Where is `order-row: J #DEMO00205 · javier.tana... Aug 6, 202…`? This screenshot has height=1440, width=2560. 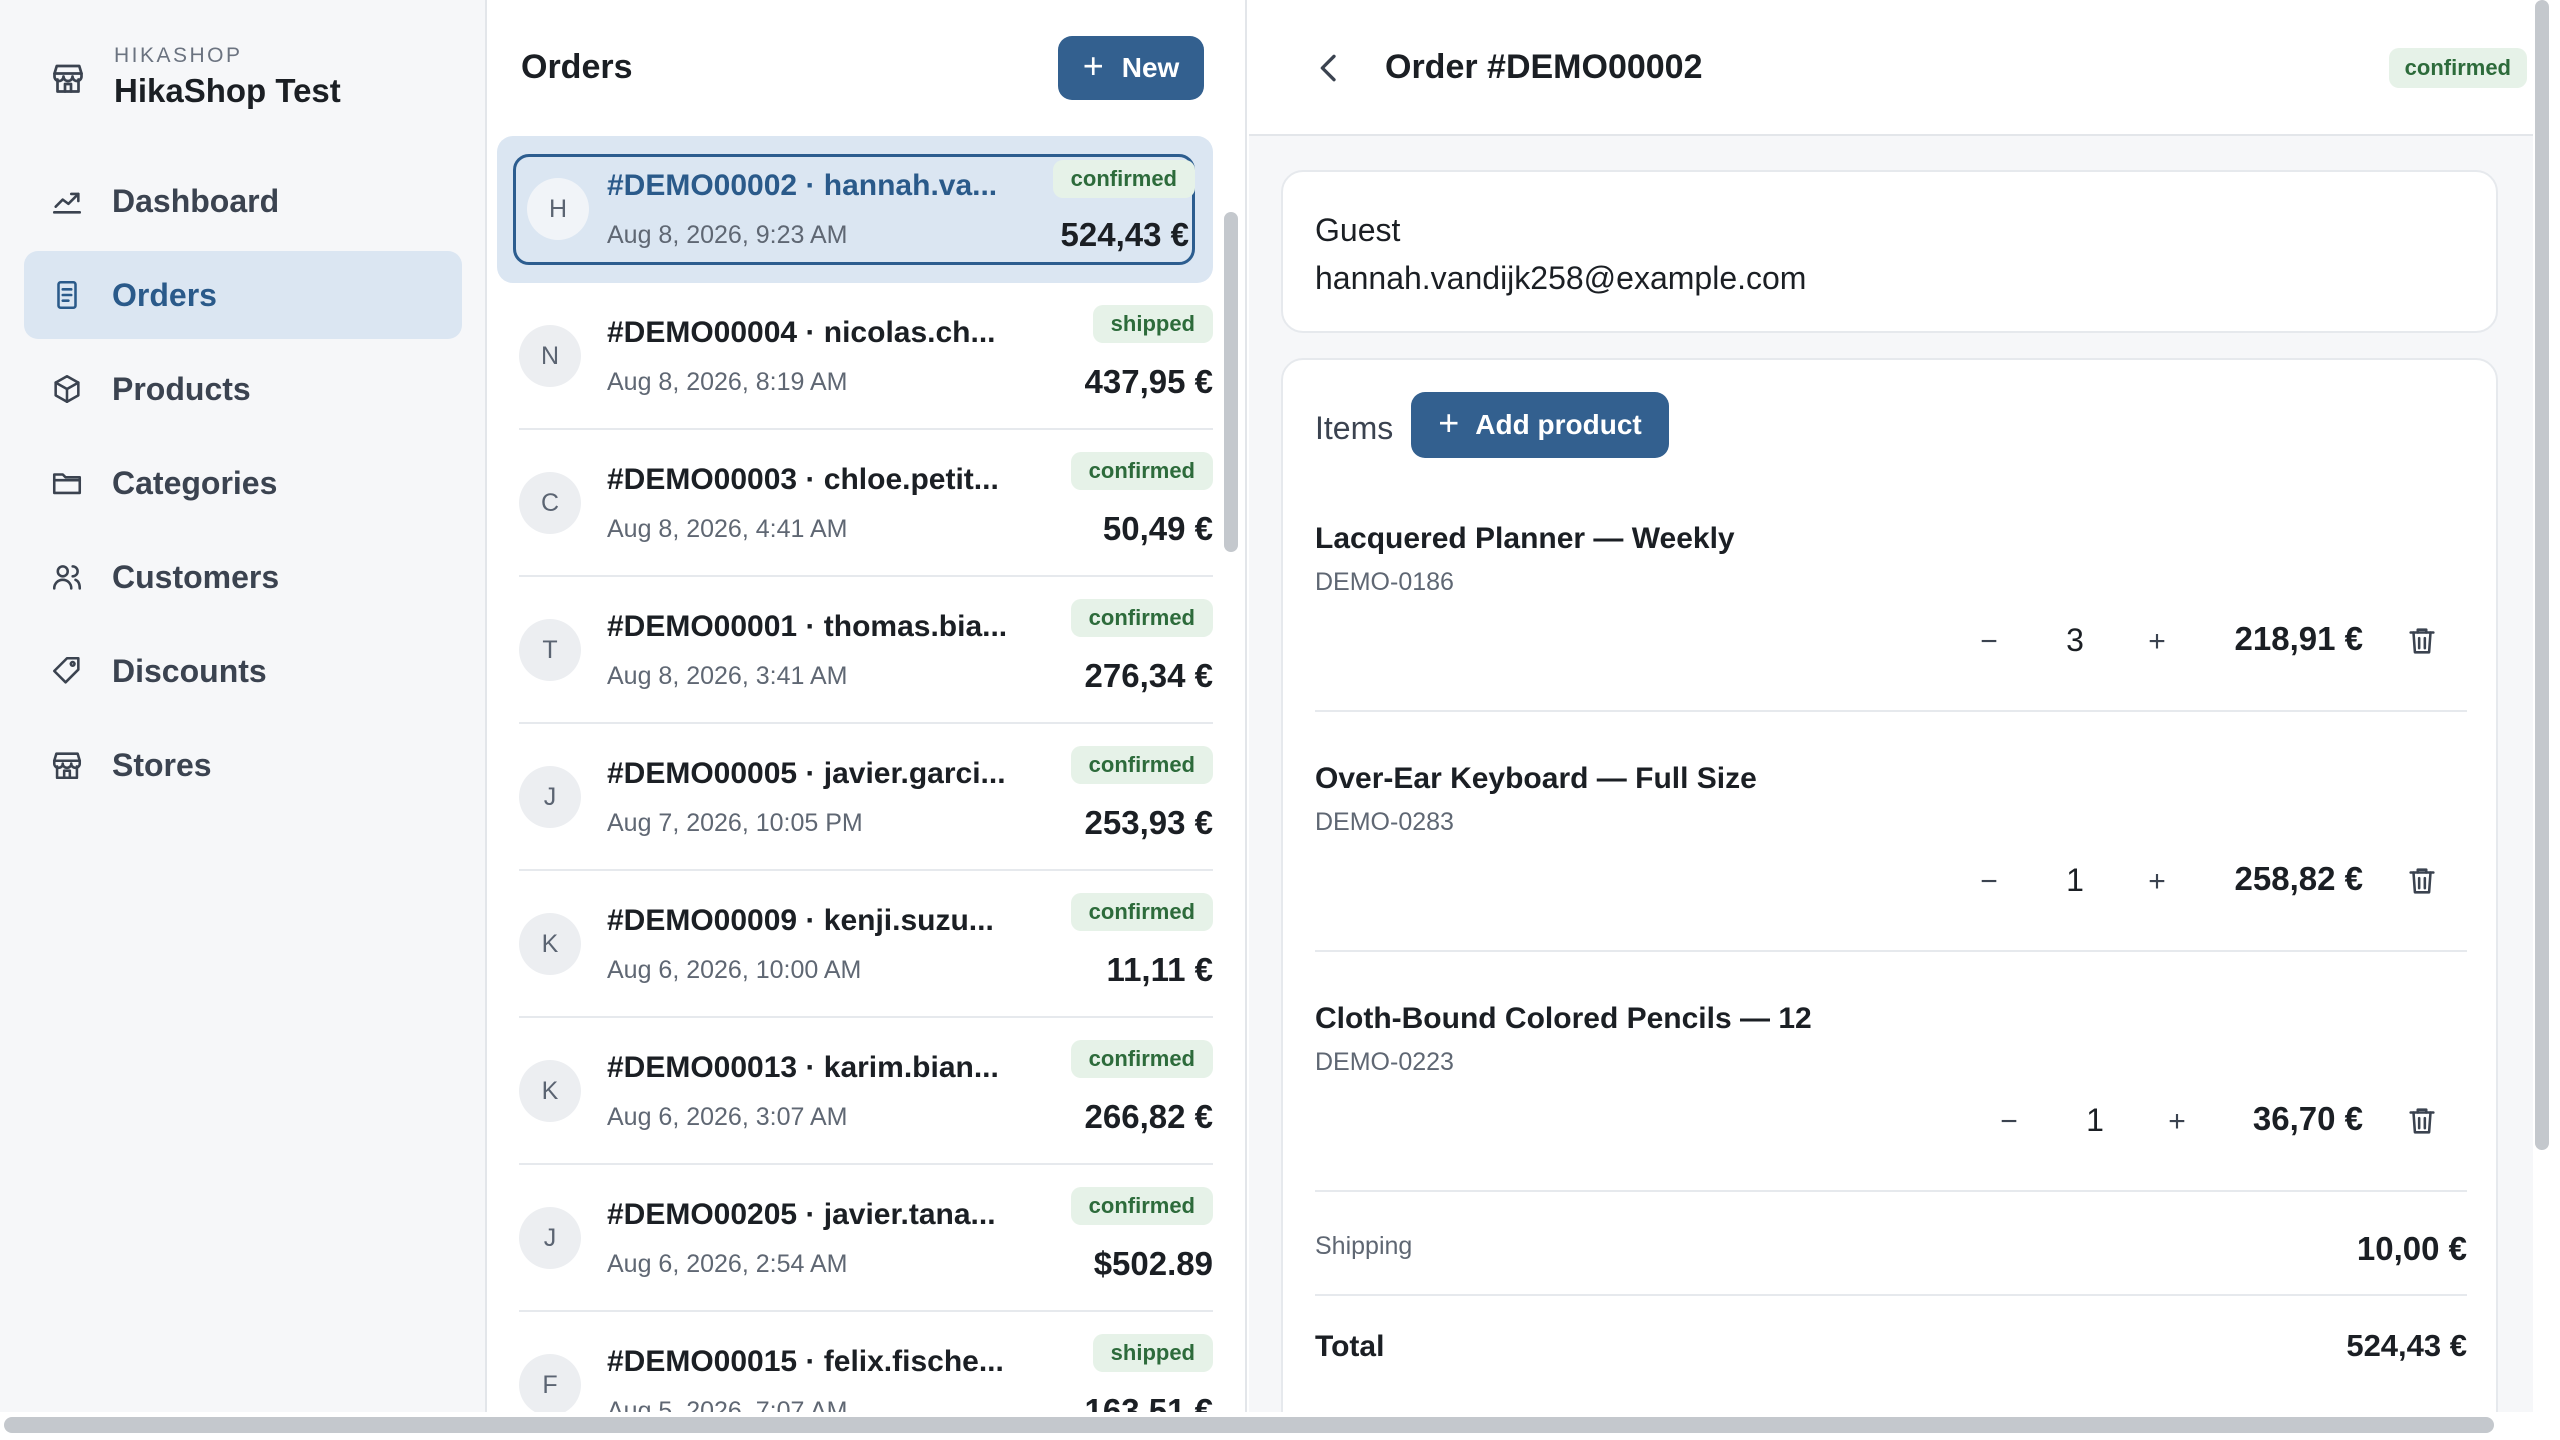 order-row: J #DEMO00205 · javier.tana... Aug 6, 202… is located at coordinates (866, 1238).